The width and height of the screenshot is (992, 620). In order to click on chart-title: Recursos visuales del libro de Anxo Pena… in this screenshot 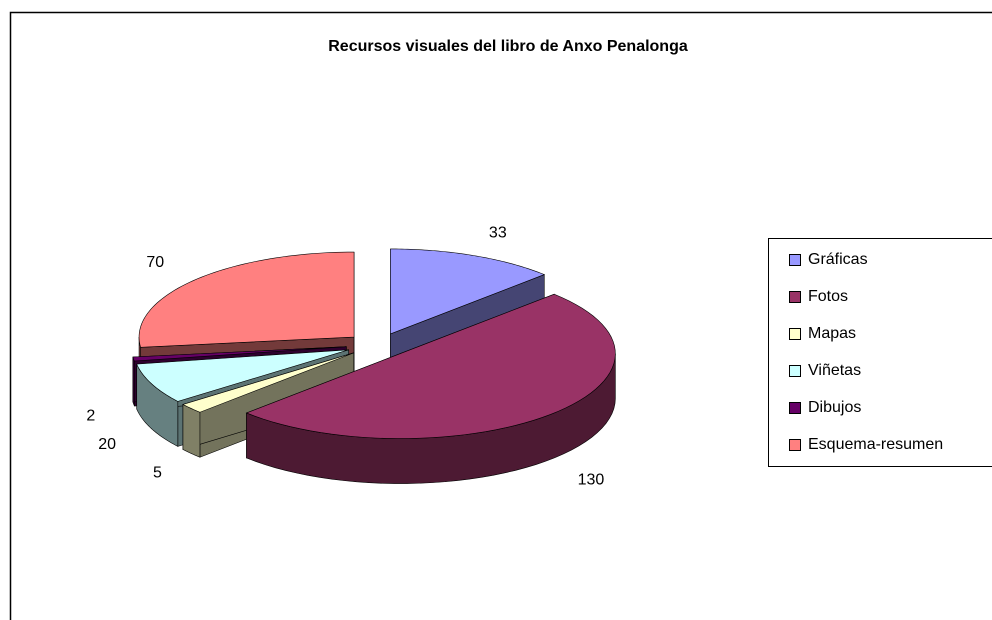, I will do `click(508, 46)`.